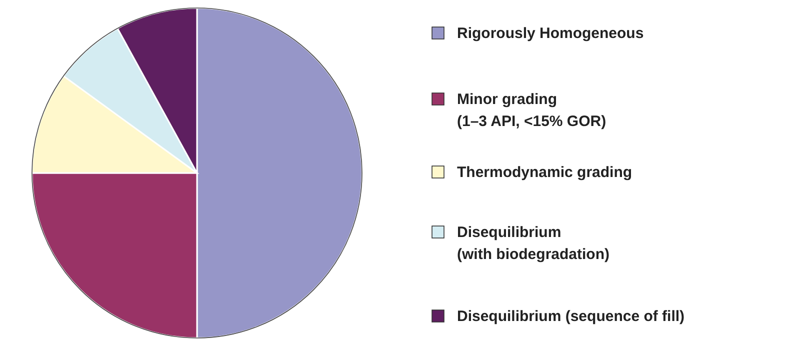 The image size is (800, 350). What do you see at coordinates (531, 110) in the screenshot?
I see `legend-label: Minor grading (1–3 API, <15% GOR)` at bounding box center [531, 110].